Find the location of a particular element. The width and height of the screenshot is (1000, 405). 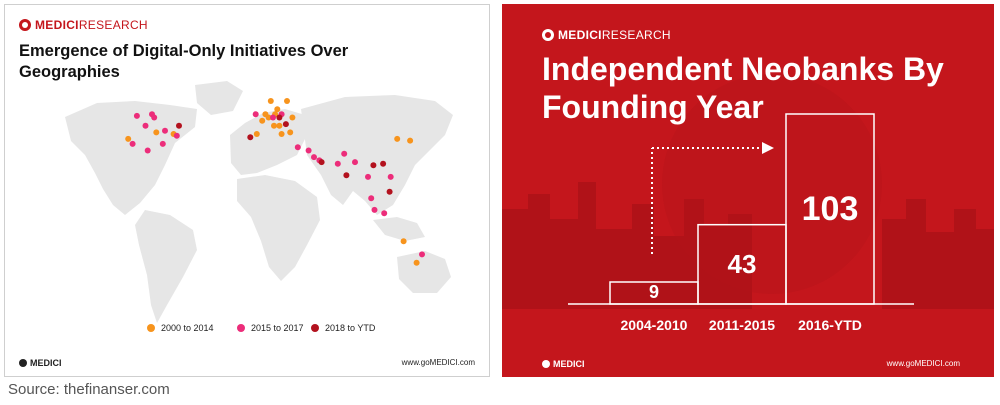

legend-label: 2018 to YTD is located at coordinates (350, 328).